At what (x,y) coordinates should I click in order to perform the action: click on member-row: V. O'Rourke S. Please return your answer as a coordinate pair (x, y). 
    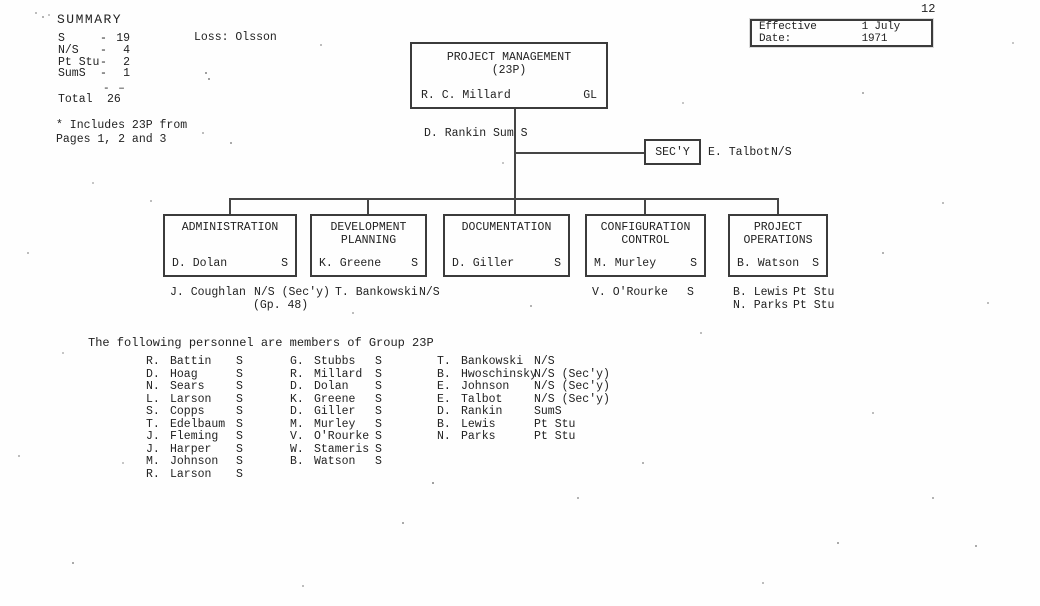
    Looking at the image, I should click on (336, 437).